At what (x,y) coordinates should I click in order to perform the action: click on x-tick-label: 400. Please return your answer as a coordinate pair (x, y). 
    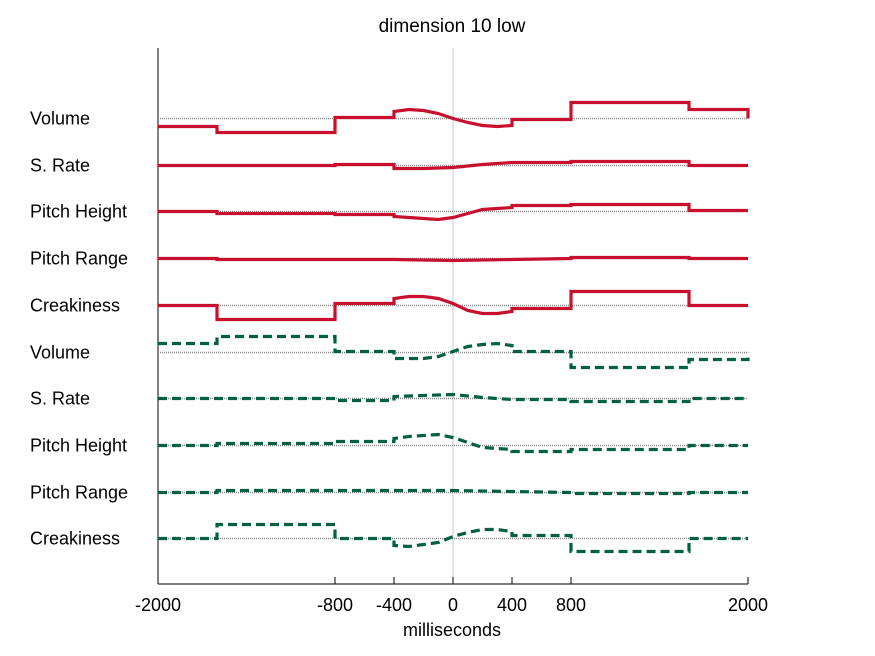
    Looking at the image, I should click on (512, 605).